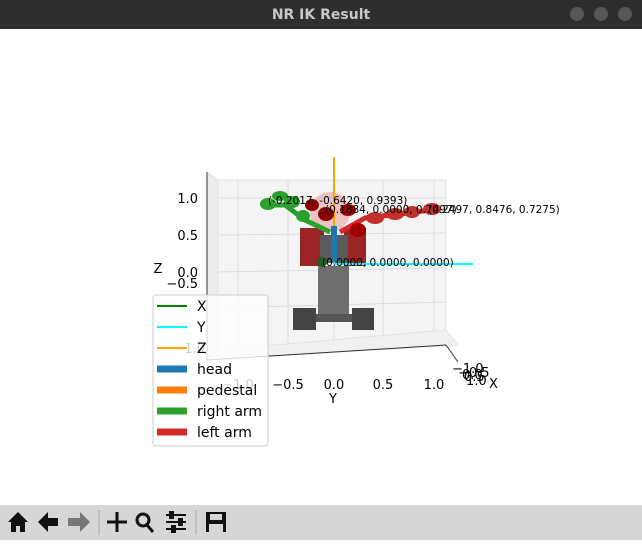 Image resolution: width=642 pixels, height=544 pixels. I want to click on z-axis-label: Z, so click(158, 269).